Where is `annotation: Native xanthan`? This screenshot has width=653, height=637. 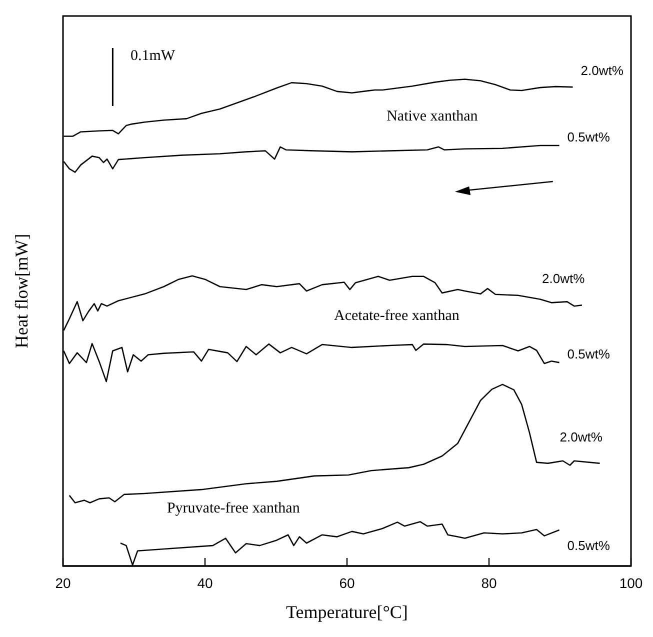 annotation: Native xanthan is located at coordinates (432, 116).